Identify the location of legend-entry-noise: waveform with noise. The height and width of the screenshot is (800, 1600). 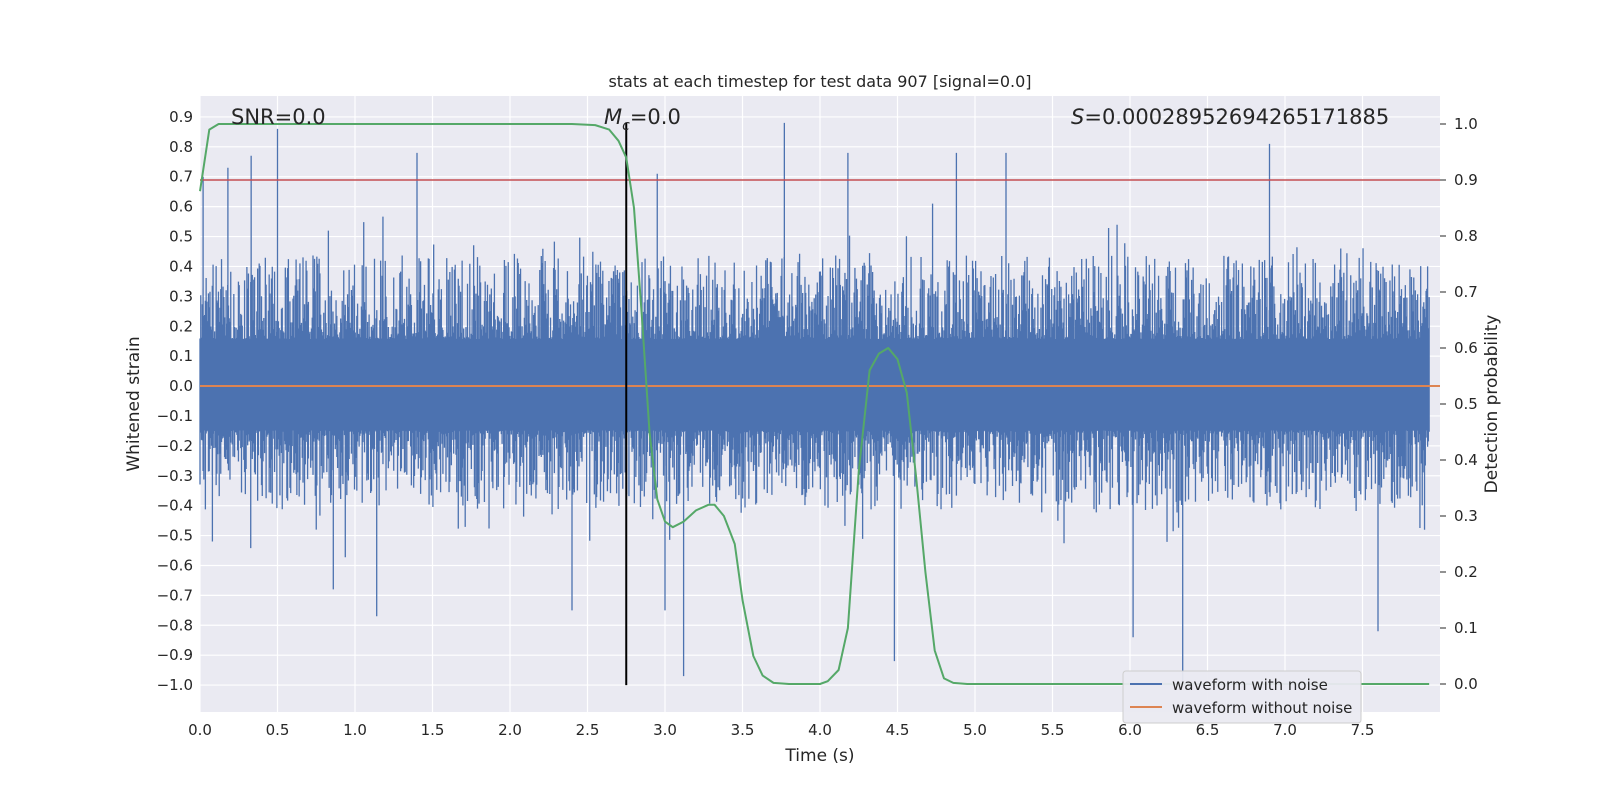
(1250, 685).